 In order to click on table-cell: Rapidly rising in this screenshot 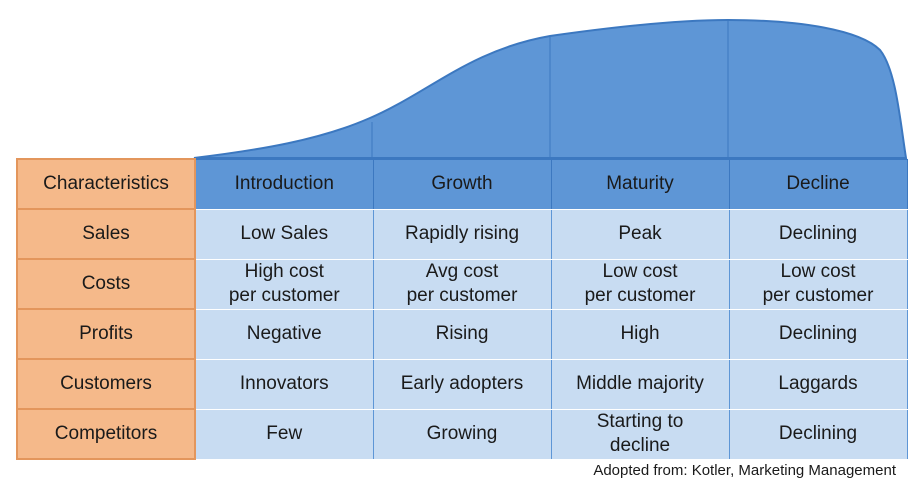, I will do `click(462, 234)`.